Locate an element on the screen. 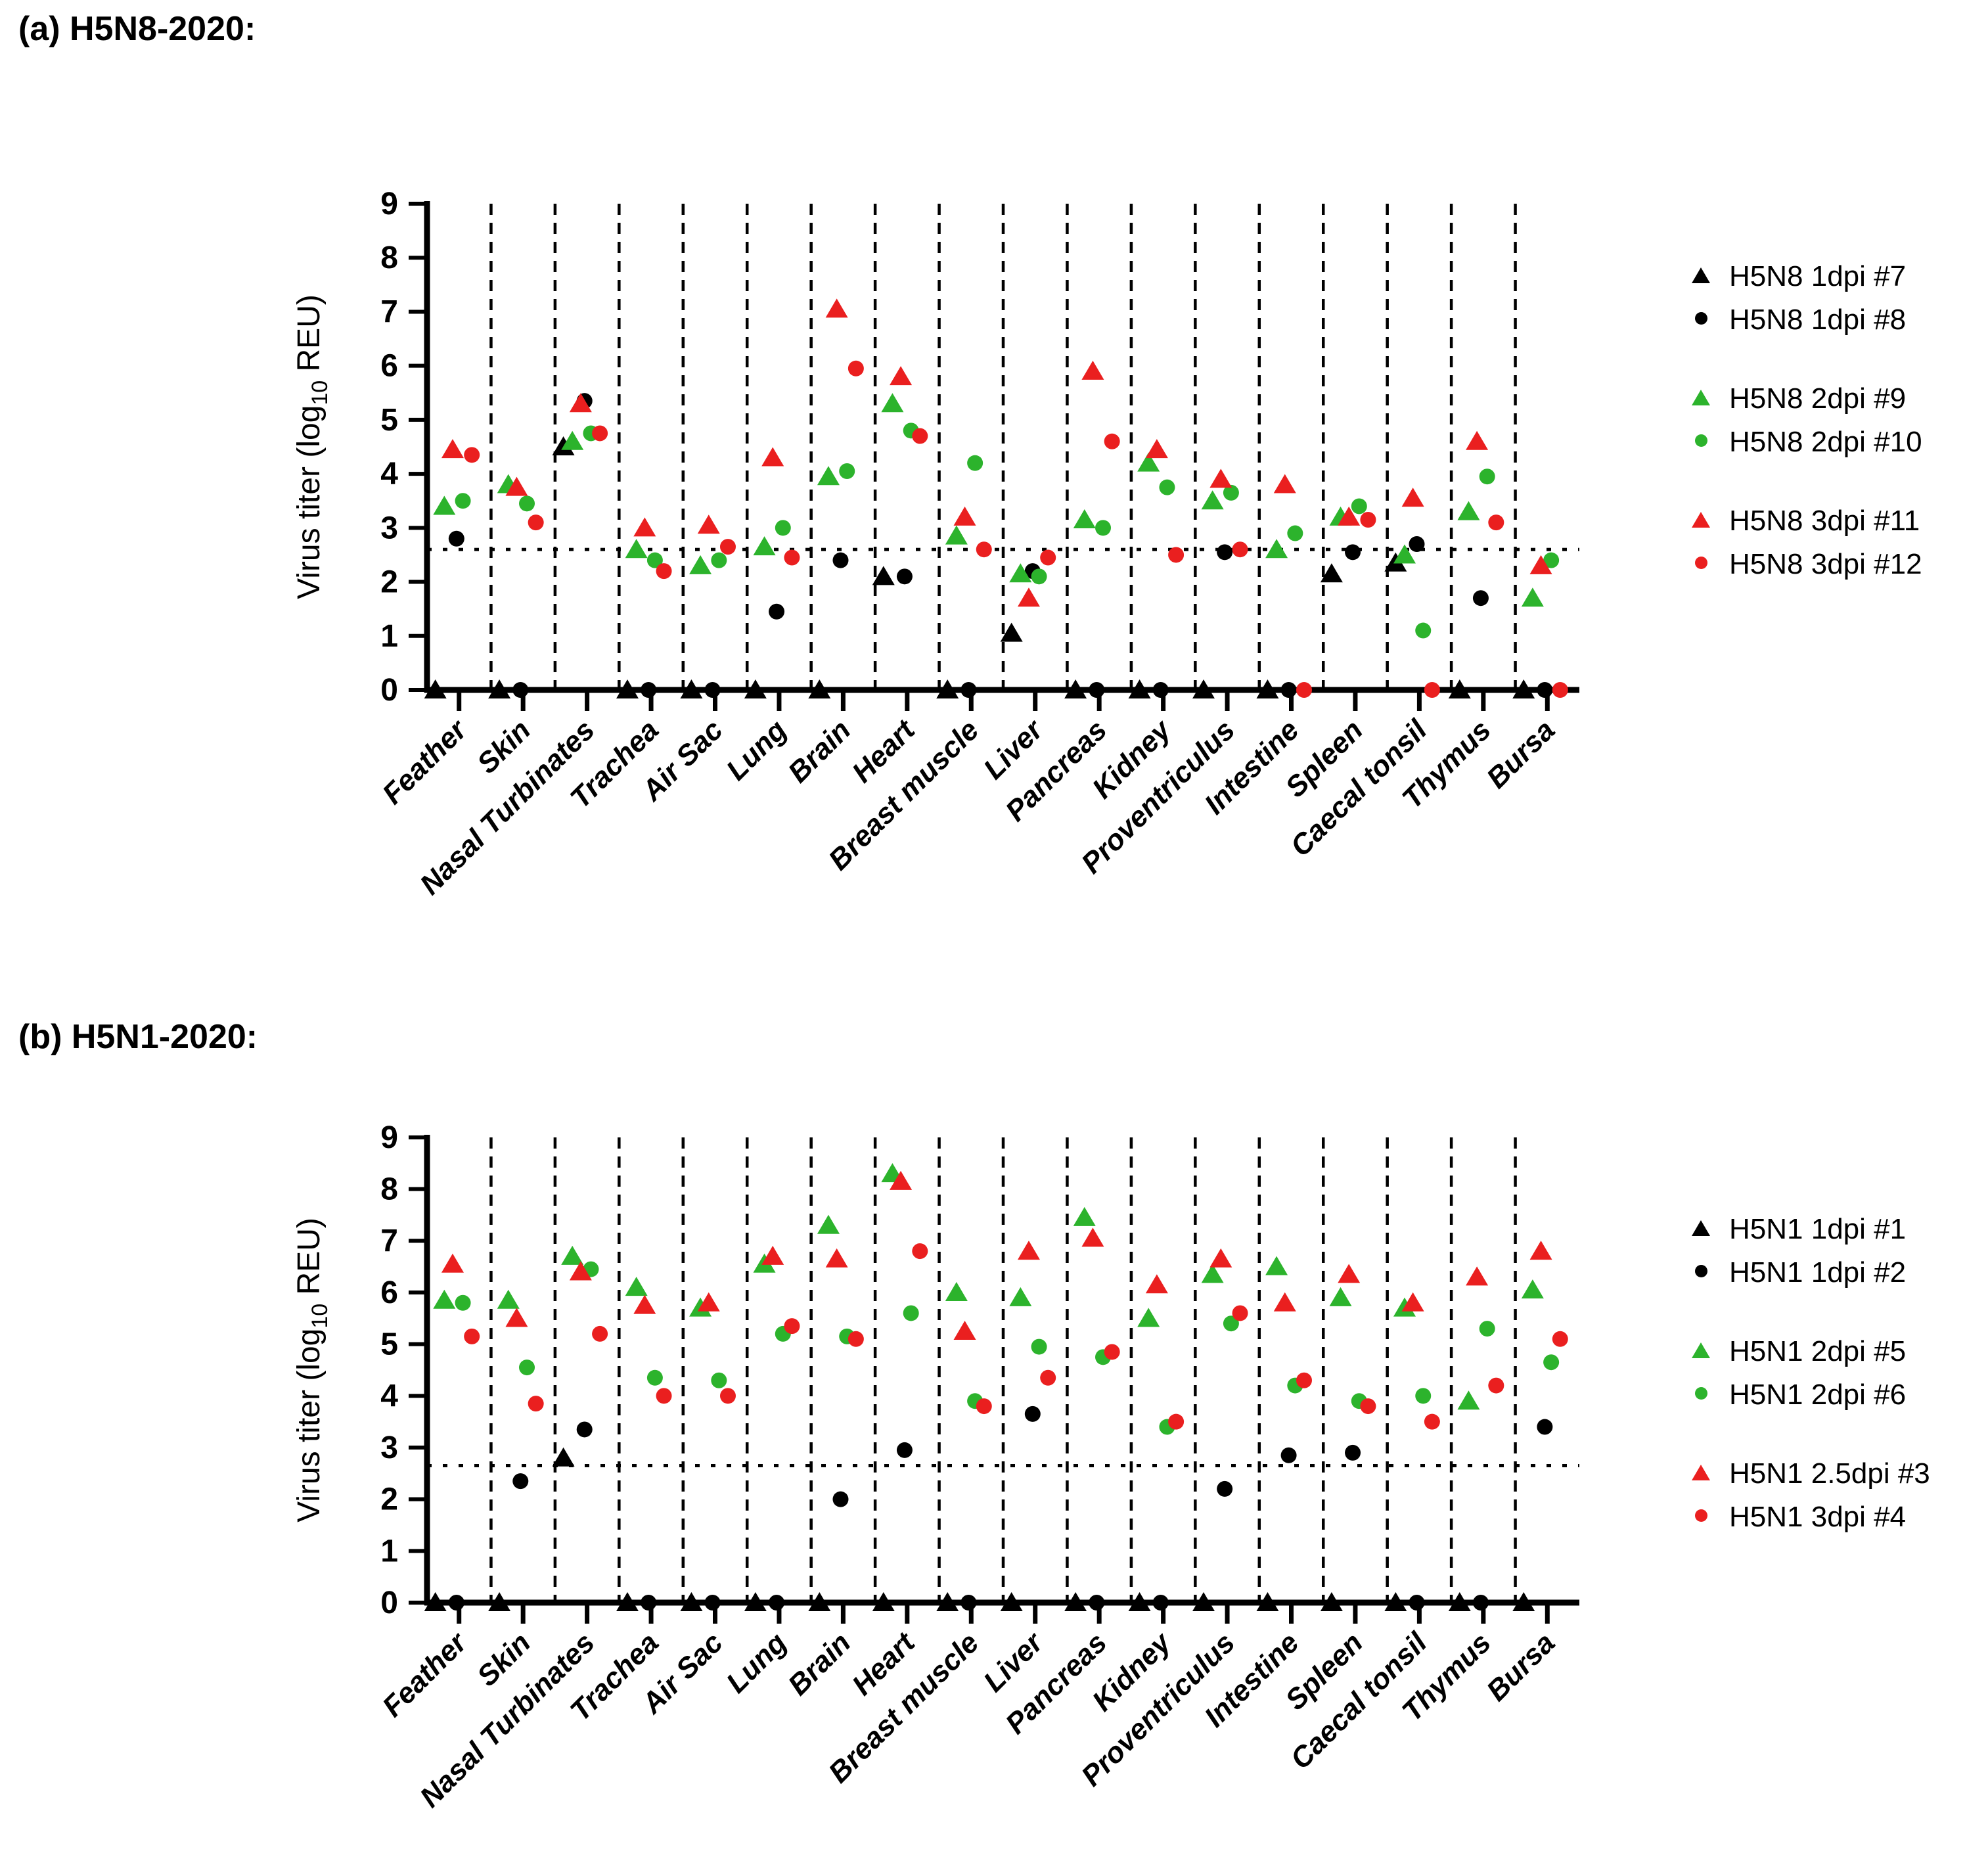 This screenshot has height=1874, width=1988. x-category-label: Brain is located at coordinates (819, 751).